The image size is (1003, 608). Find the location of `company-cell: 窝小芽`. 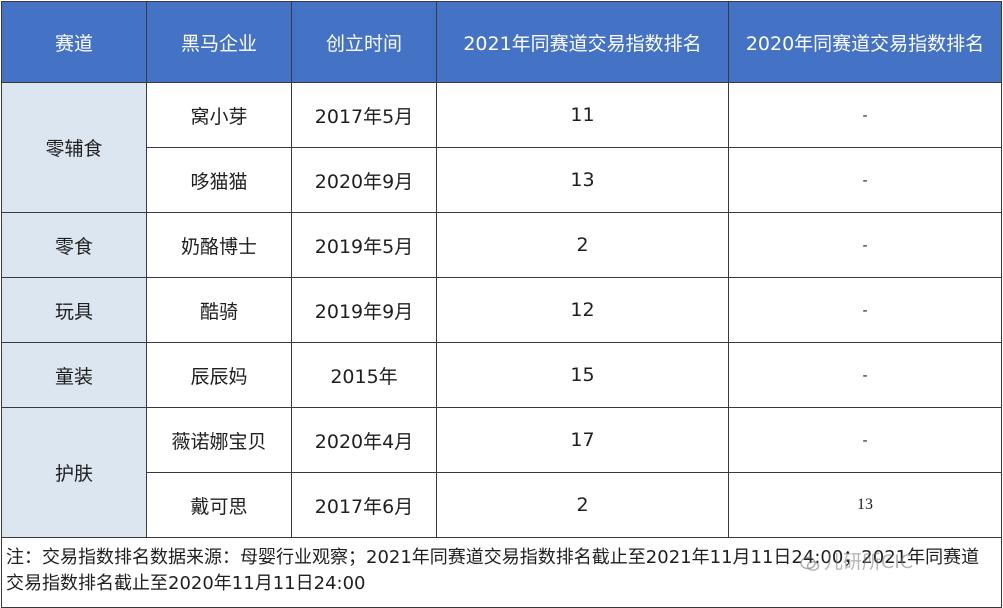

company-cell: 窝小芽 is located at coordinates (219, 115).